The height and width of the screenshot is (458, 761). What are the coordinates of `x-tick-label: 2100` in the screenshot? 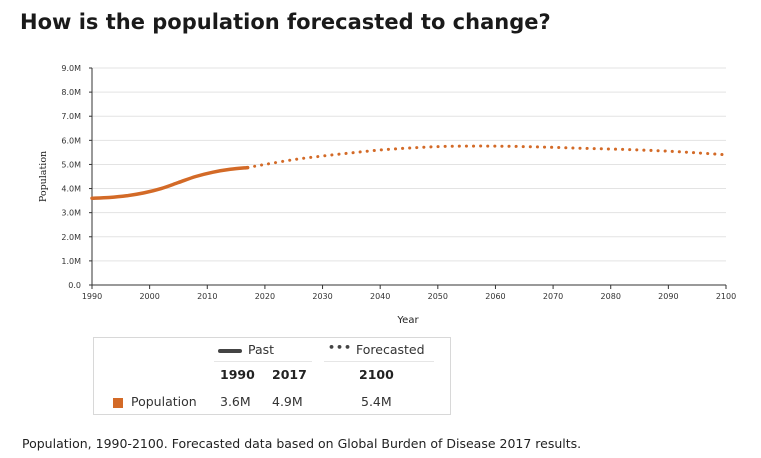 It's located at (726, 296).